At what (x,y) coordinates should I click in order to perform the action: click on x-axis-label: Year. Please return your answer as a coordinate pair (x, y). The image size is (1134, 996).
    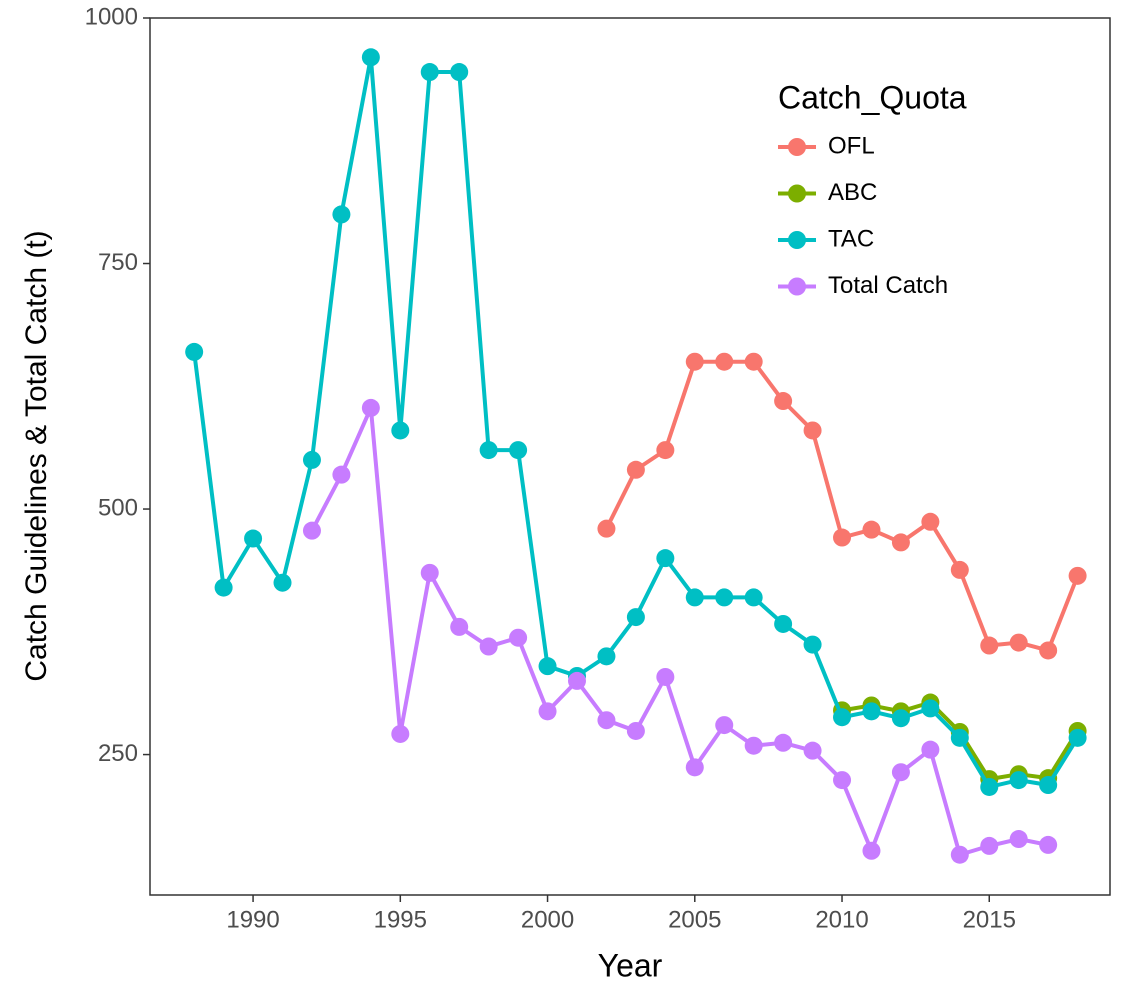
    Looking at the image, I should click on (630, 965).